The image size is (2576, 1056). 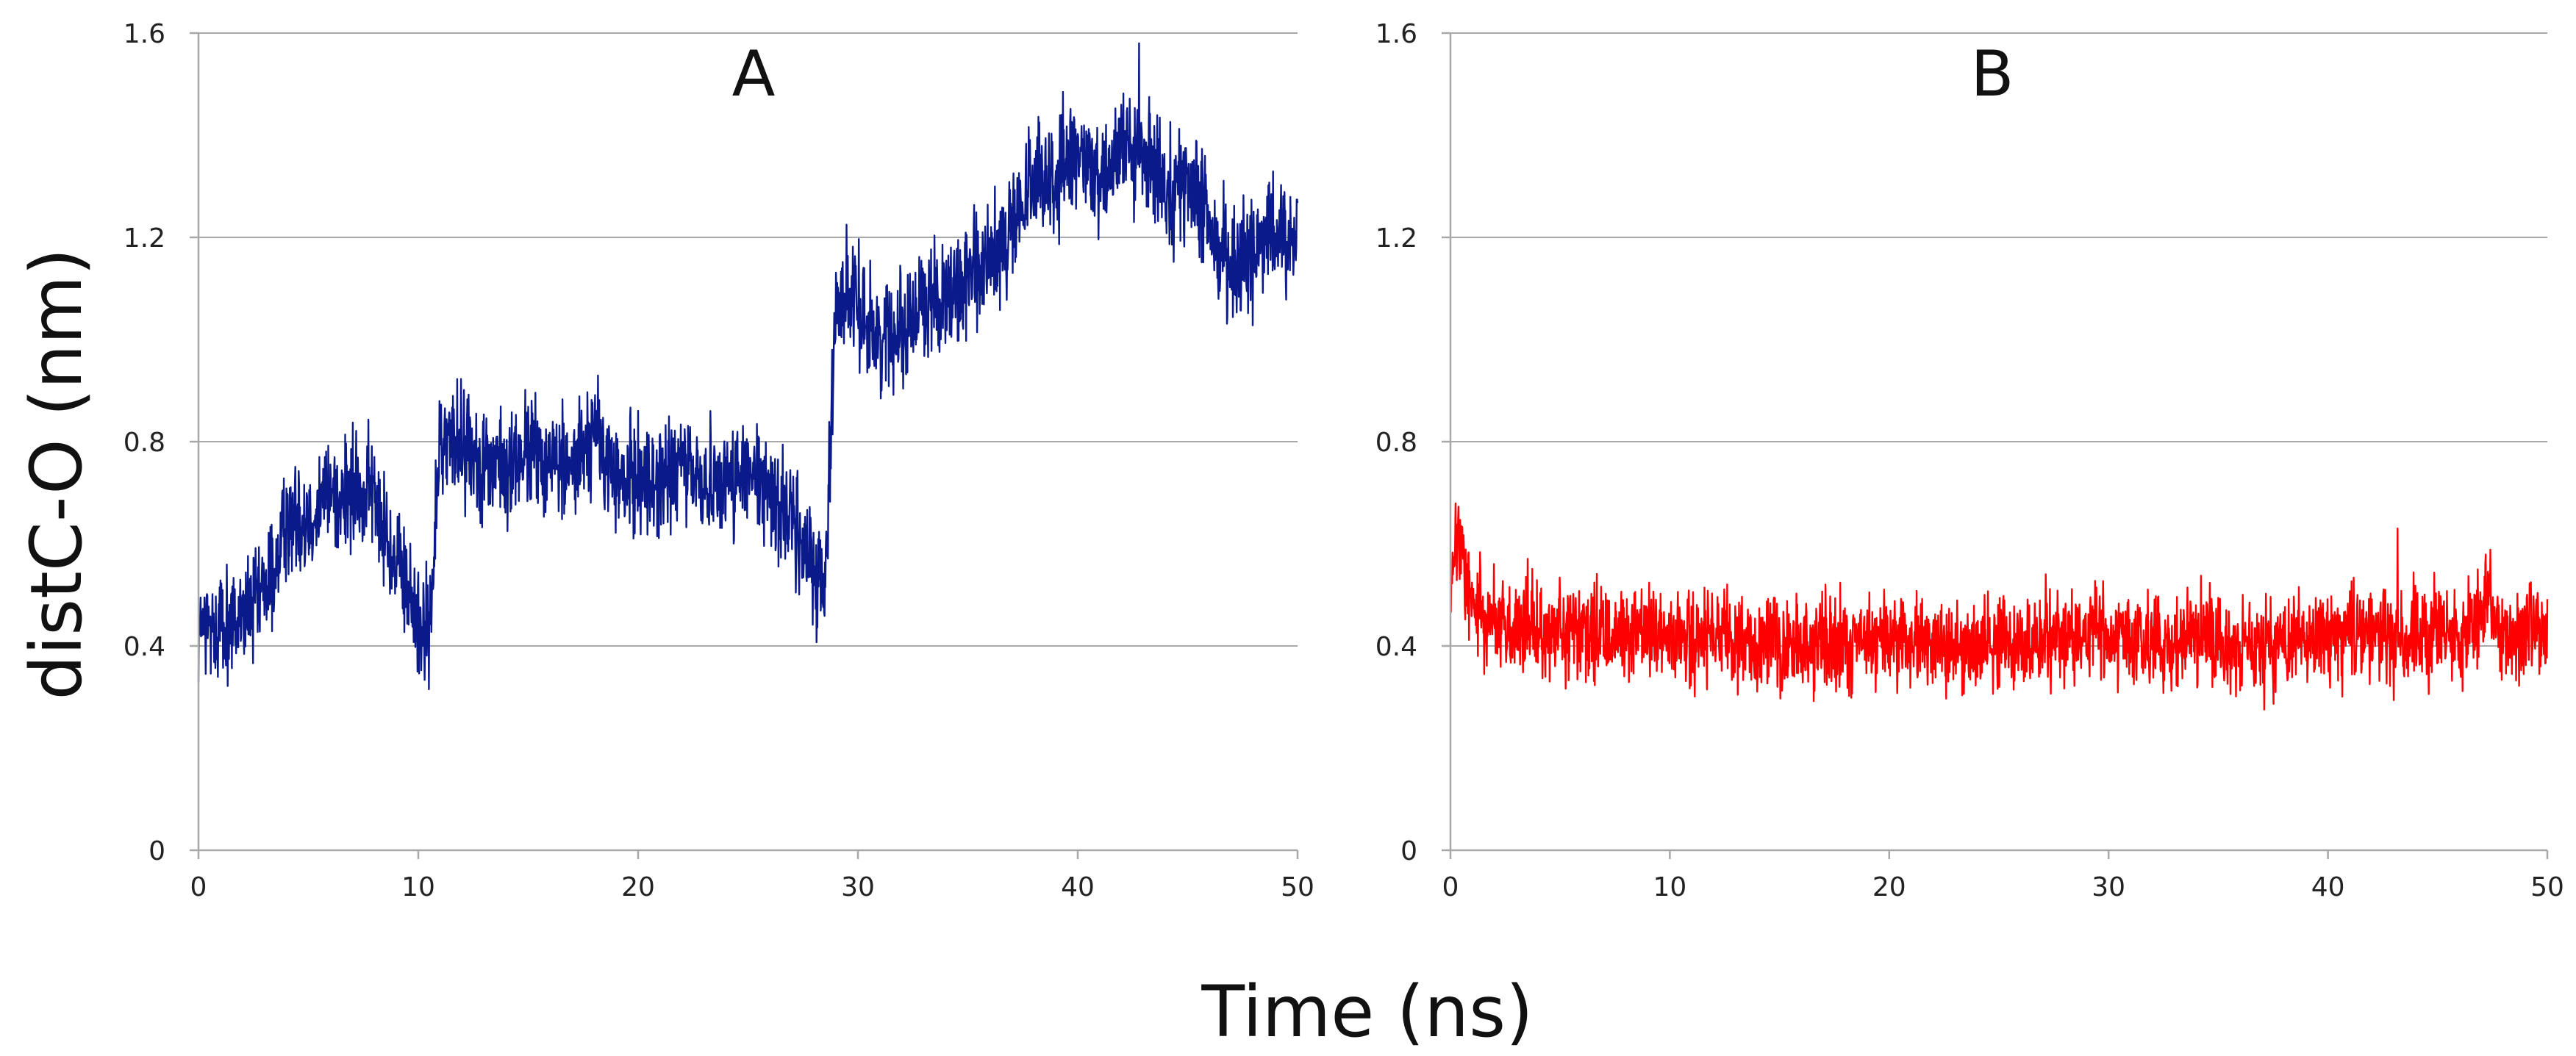 I want to click on x-tick-labels-a: 0 10 20 30 40 50, so click(x=752, y=887).